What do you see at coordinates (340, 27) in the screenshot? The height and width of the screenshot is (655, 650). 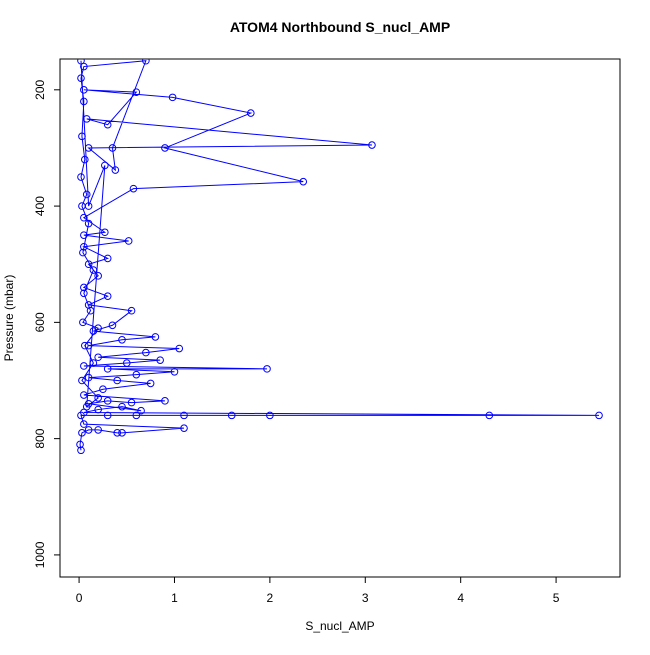 I see `chart-title: ATOM4 Northbound S_nucl_AMP` at bounding box center [340, 27].